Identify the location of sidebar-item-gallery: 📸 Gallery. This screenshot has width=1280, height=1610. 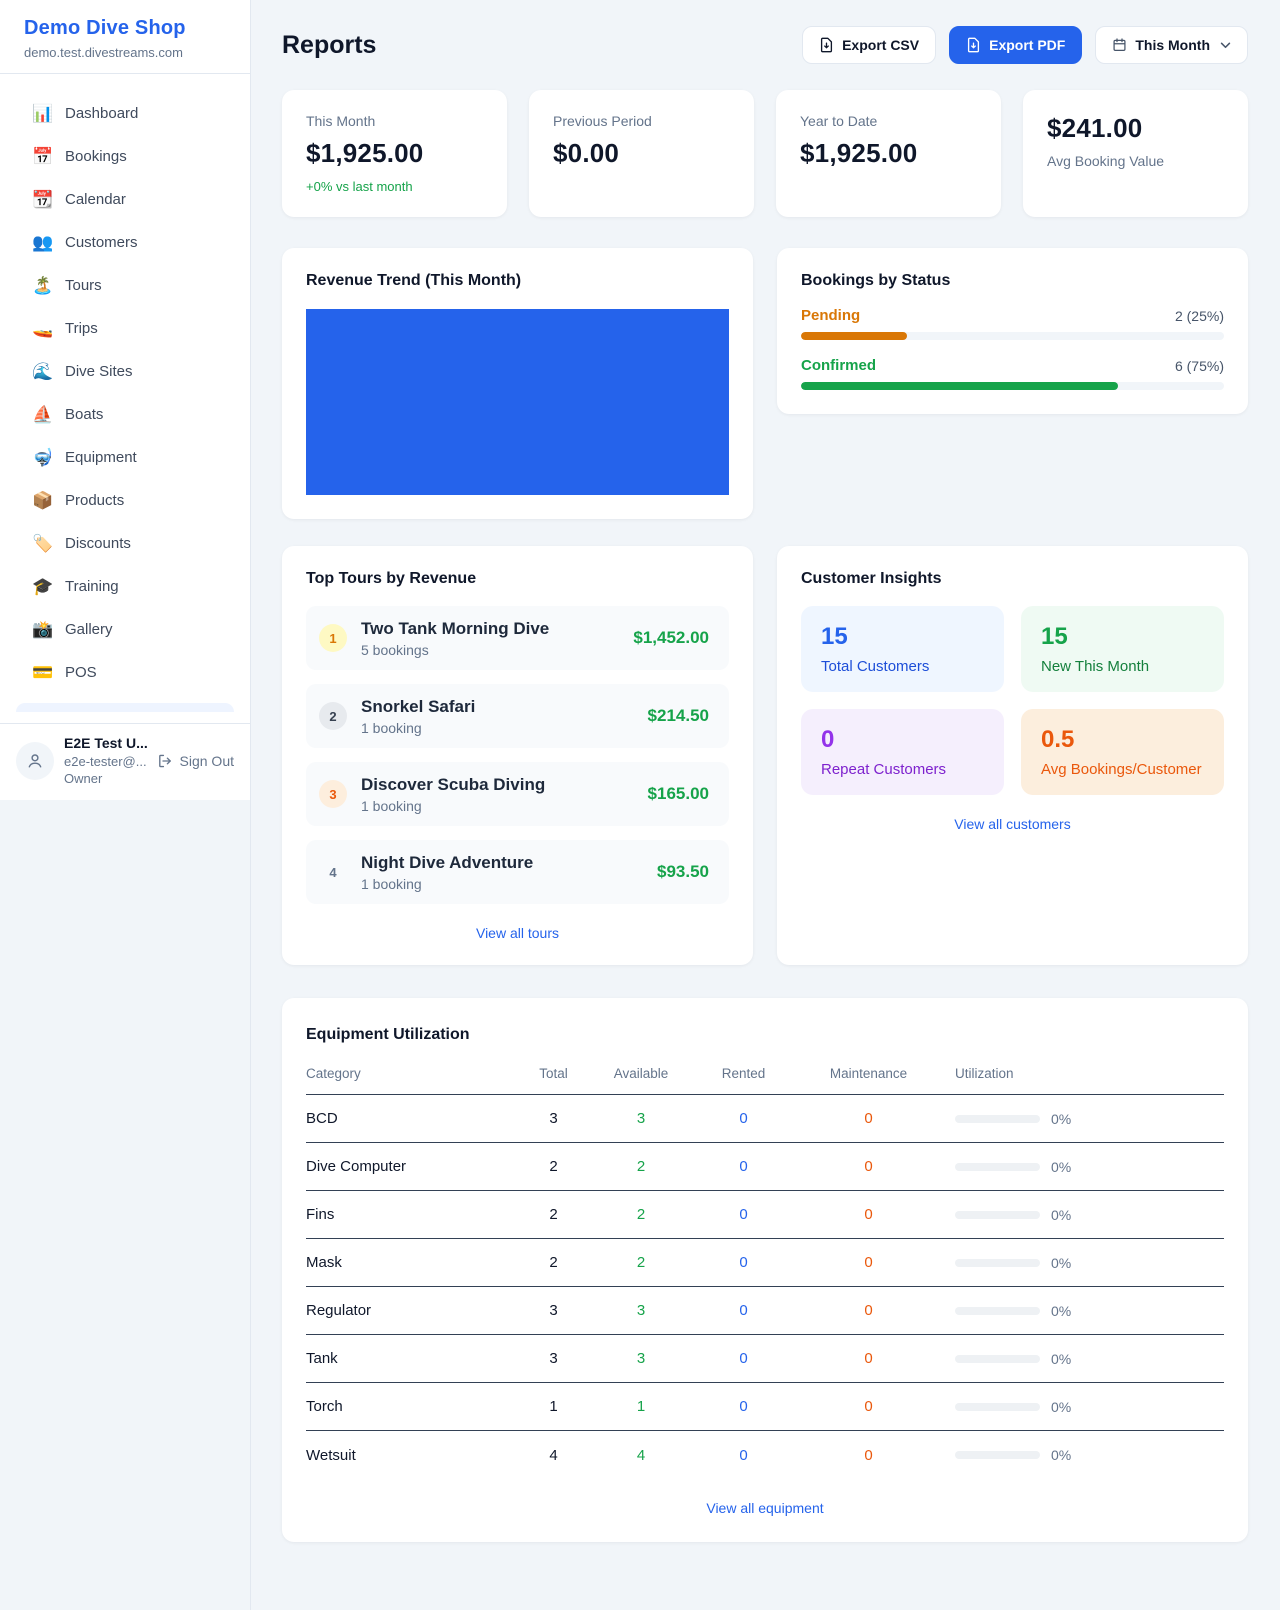
(125, 629).